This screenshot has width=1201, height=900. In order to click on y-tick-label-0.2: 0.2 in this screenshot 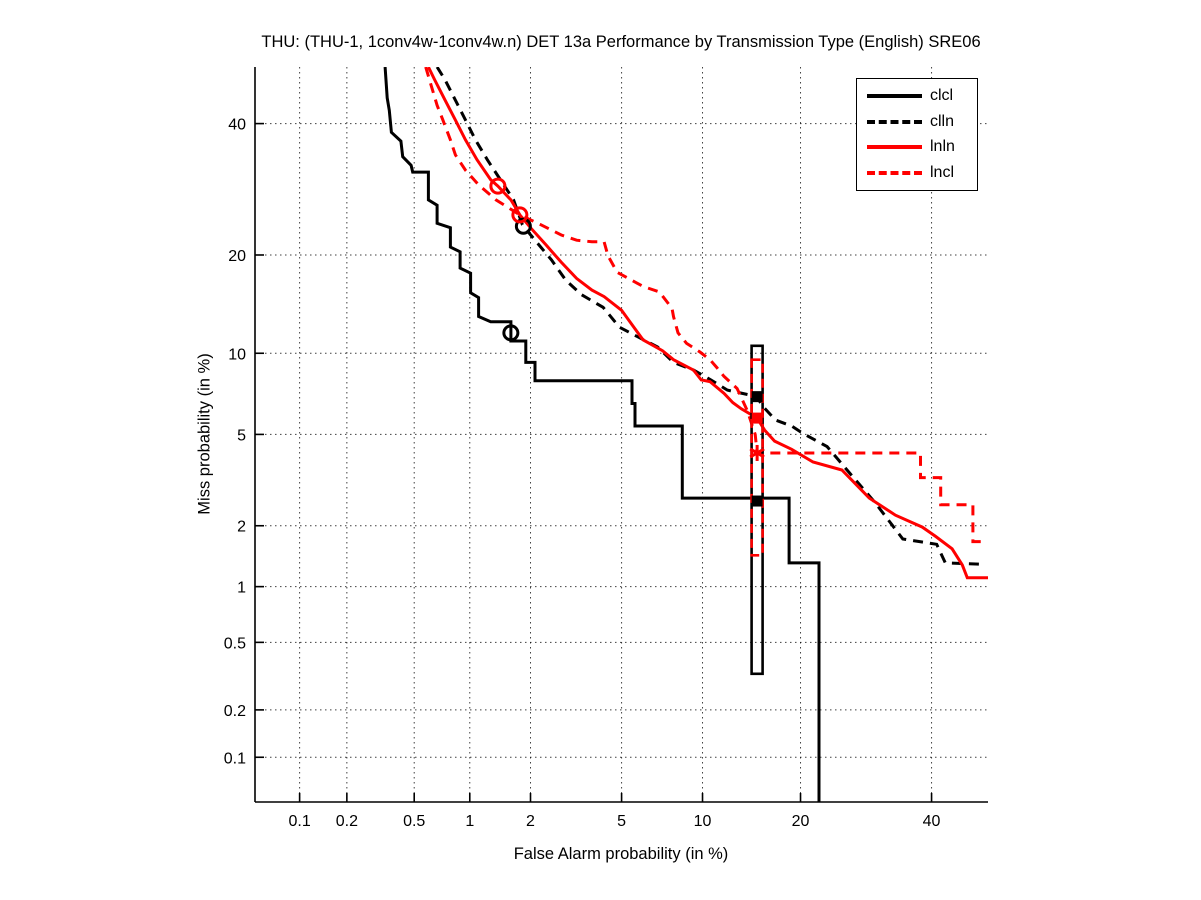, I will do `click(235, 711)`.